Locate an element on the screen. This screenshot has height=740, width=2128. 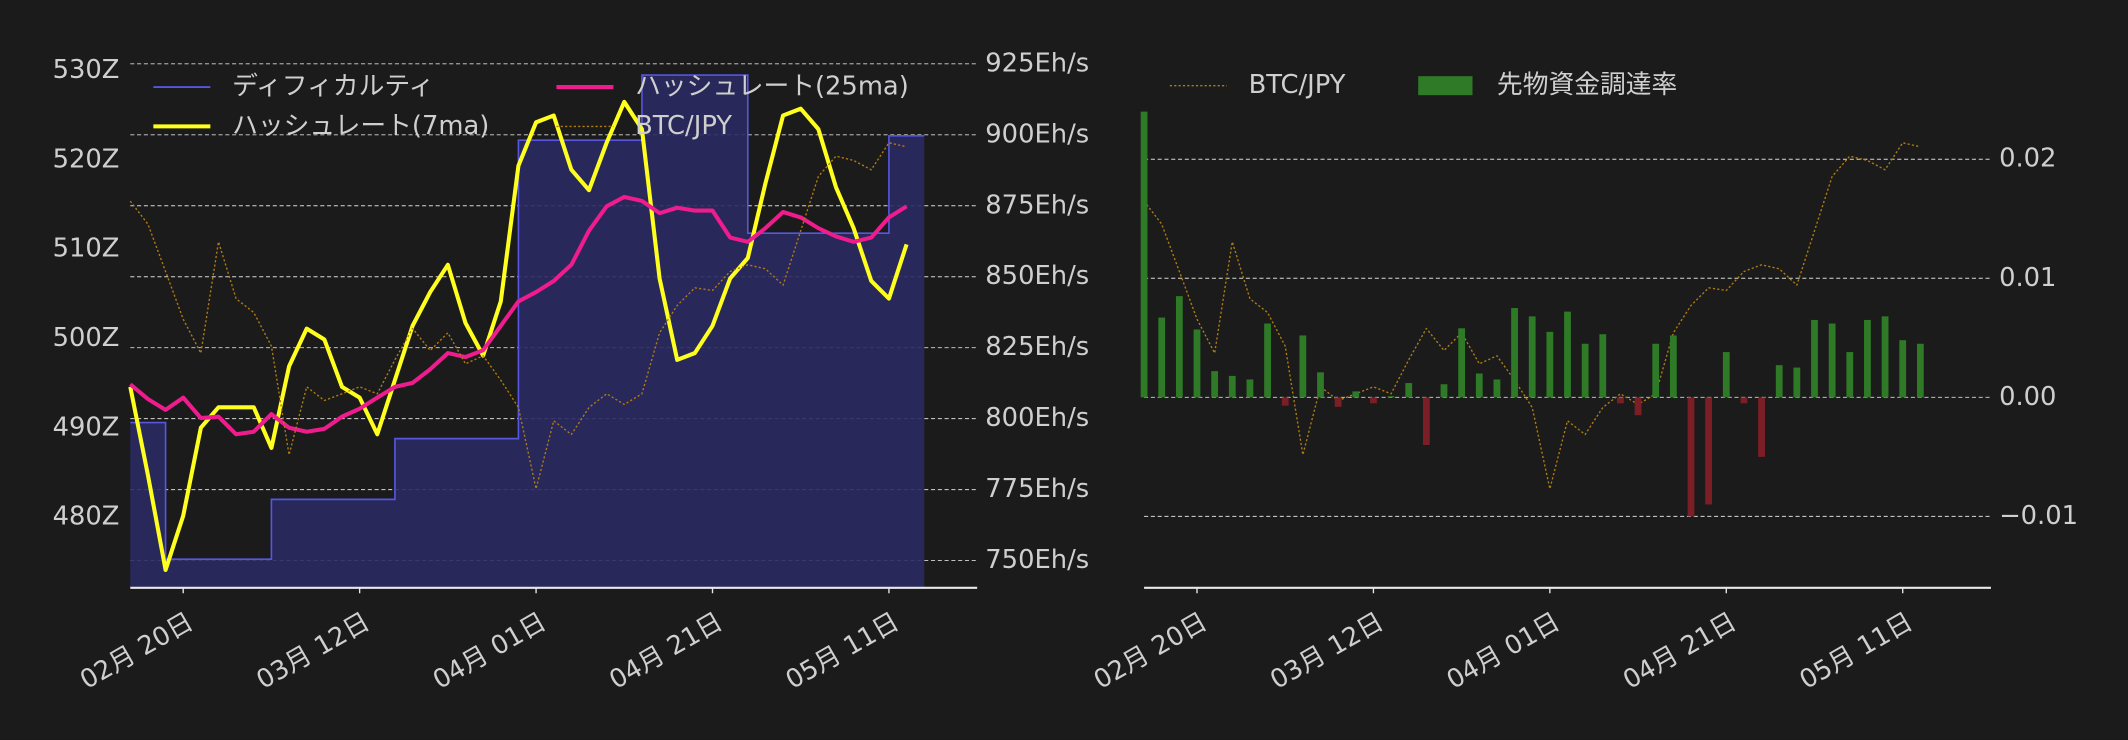
series-line is located at coordinates (518, 315).